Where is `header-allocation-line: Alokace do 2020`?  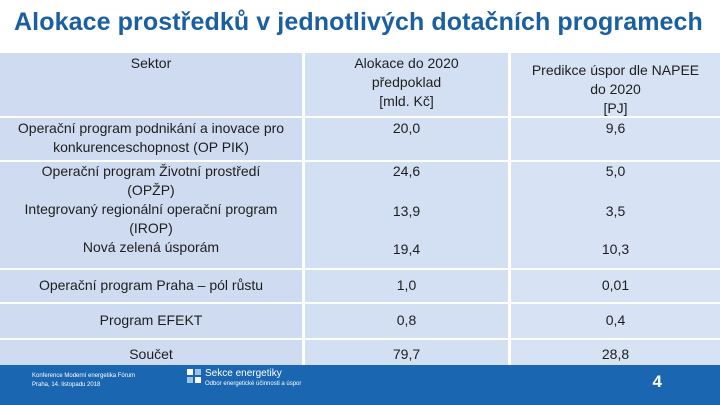
header-allocation-line: Alokace do 2020 is located at coordinates (406, 63).